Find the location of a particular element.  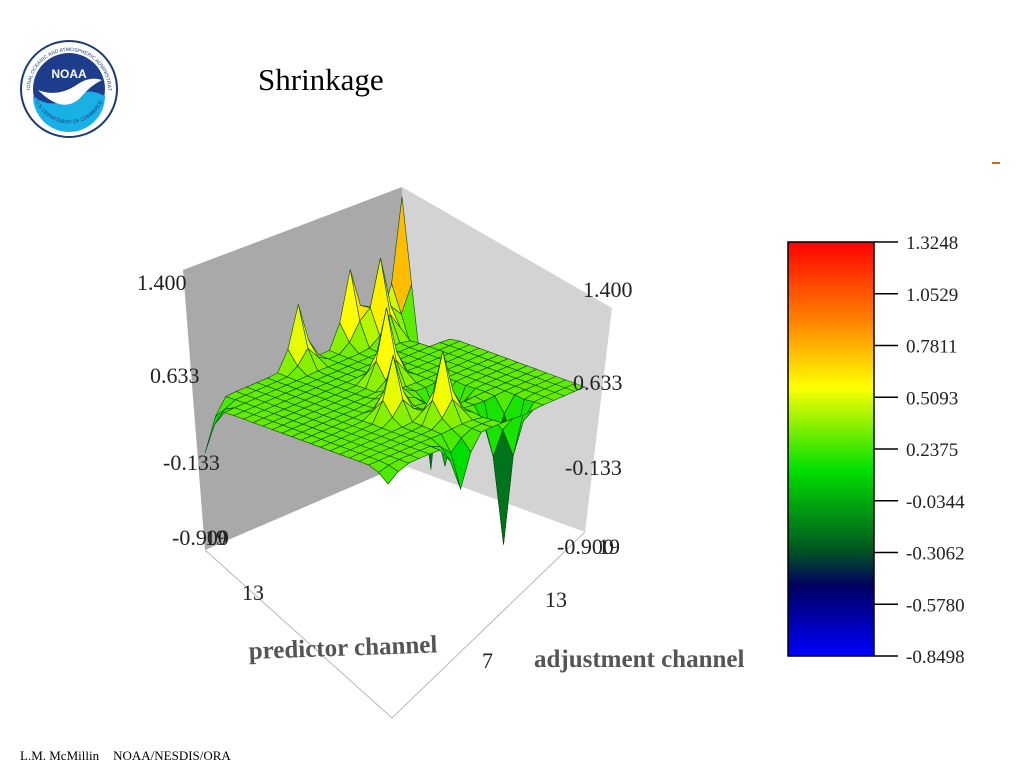

z-tick-left-3: -0.133 is located at coordinates (191, 462).